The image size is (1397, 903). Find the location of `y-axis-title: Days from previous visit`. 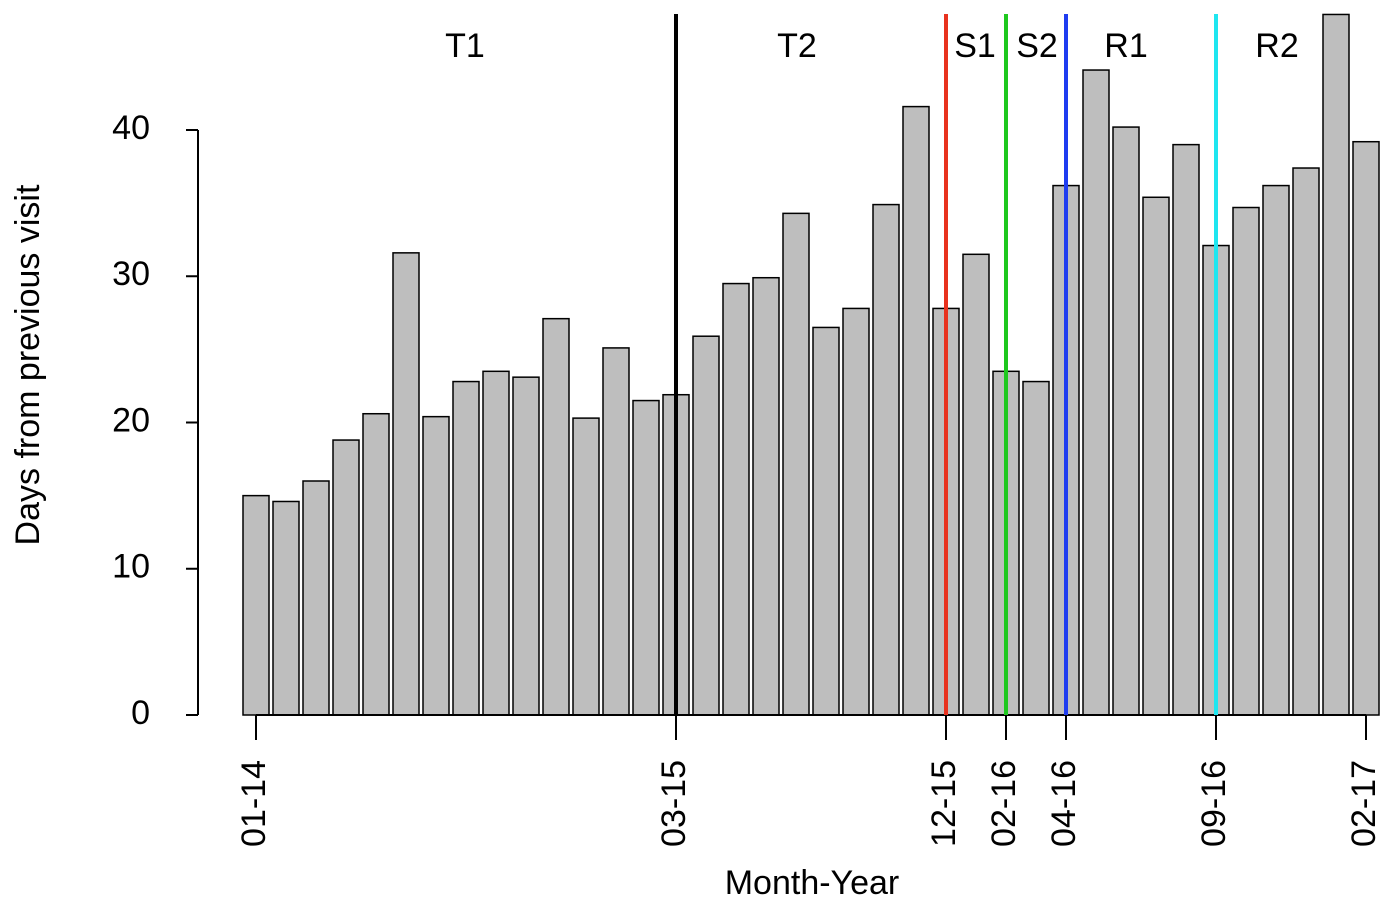

y-axis-title: Days from previous visit is located at coordinates (28, 364).